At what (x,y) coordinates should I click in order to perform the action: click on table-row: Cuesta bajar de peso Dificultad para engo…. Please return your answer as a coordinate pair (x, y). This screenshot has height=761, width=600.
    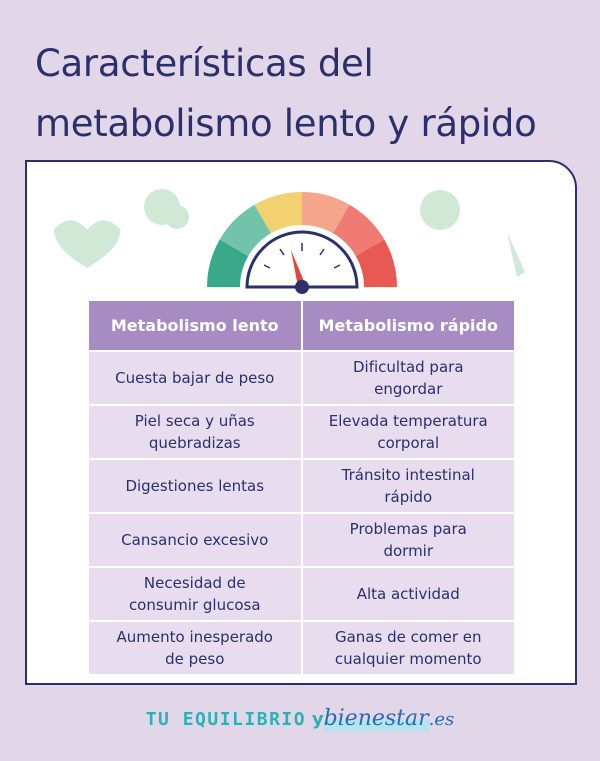
    Looking at the image, I should click on (301, 378).